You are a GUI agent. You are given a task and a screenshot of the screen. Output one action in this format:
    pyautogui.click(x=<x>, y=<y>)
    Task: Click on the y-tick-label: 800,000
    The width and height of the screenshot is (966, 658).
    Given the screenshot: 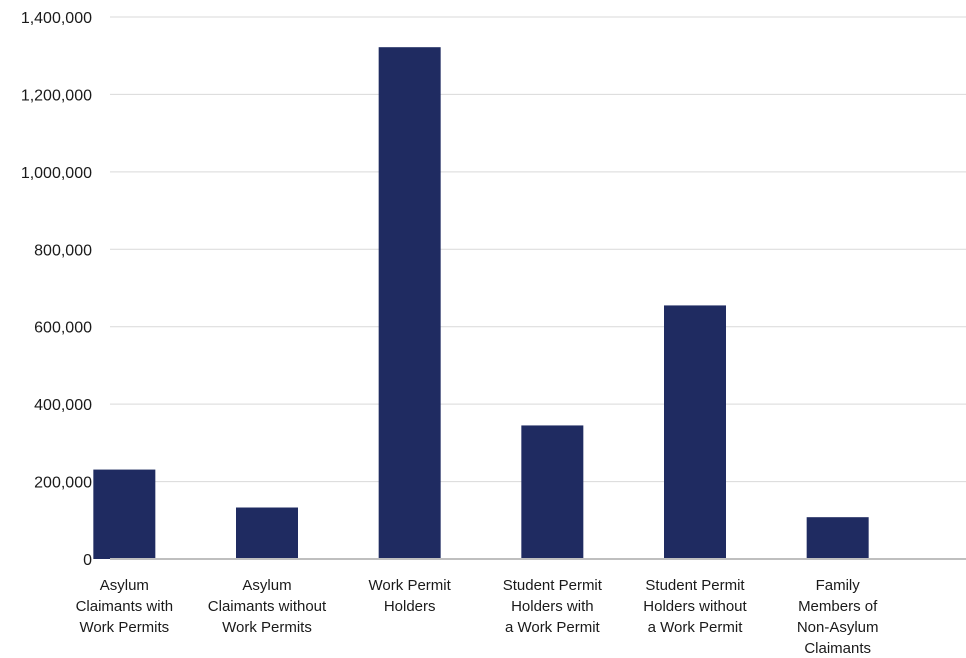 What is the action you would take?
    pyautogui.click(x=63, y=250)
    